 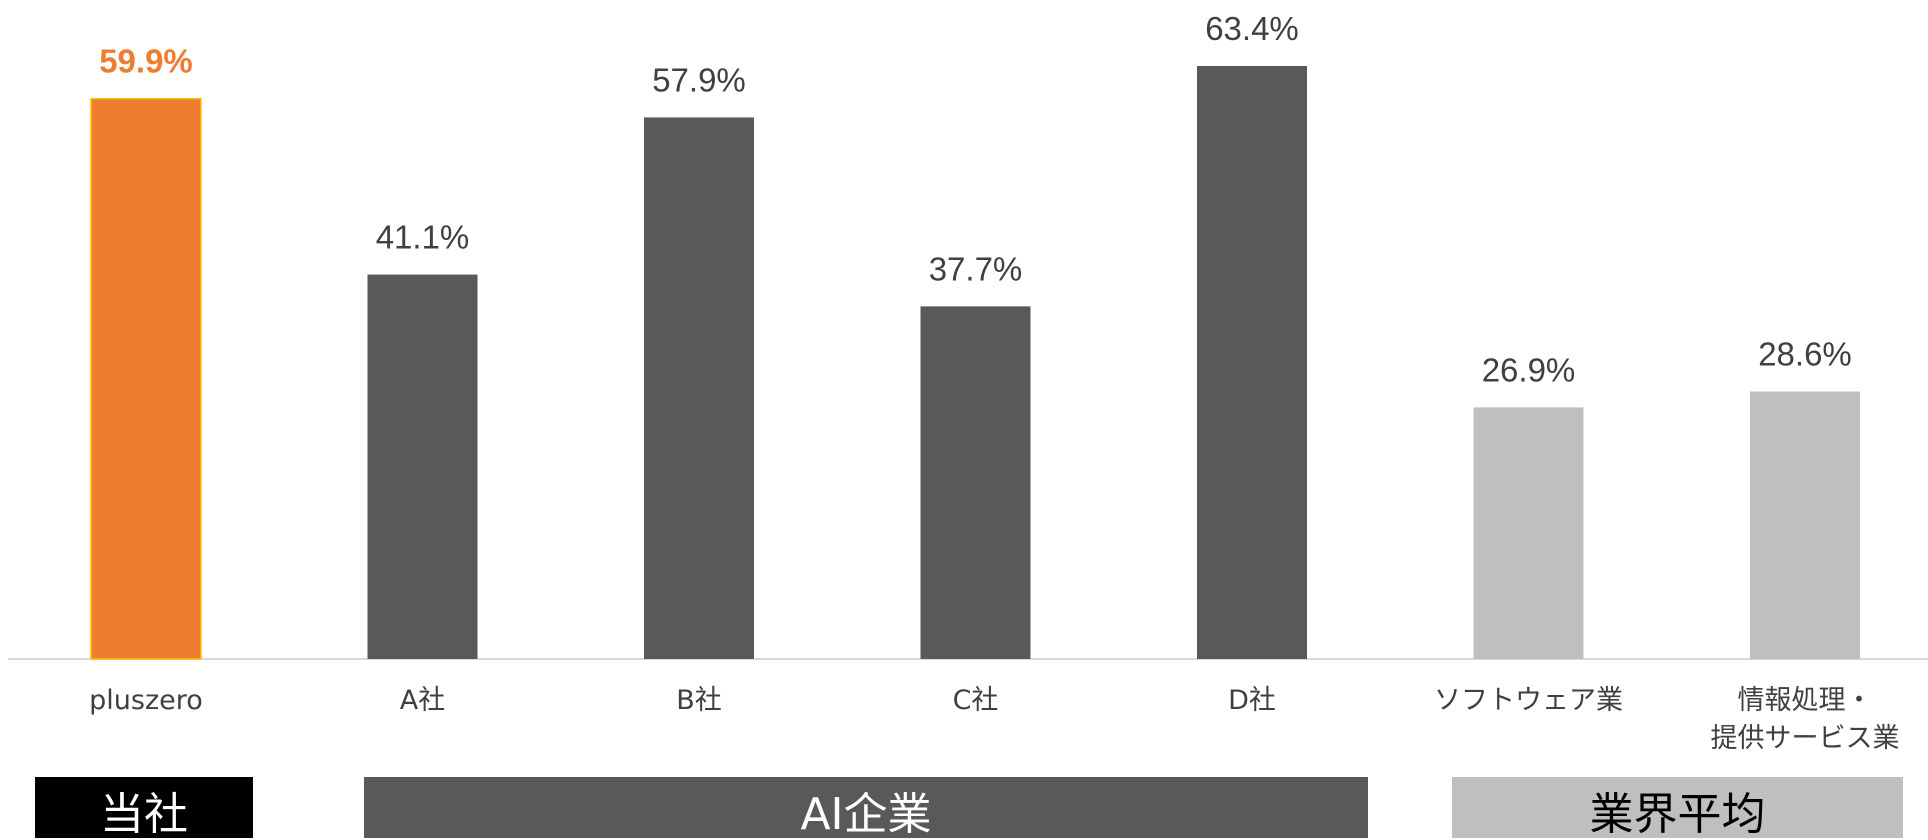 I want to click on value-label: 28.6%, so click(x=1805, y=353).